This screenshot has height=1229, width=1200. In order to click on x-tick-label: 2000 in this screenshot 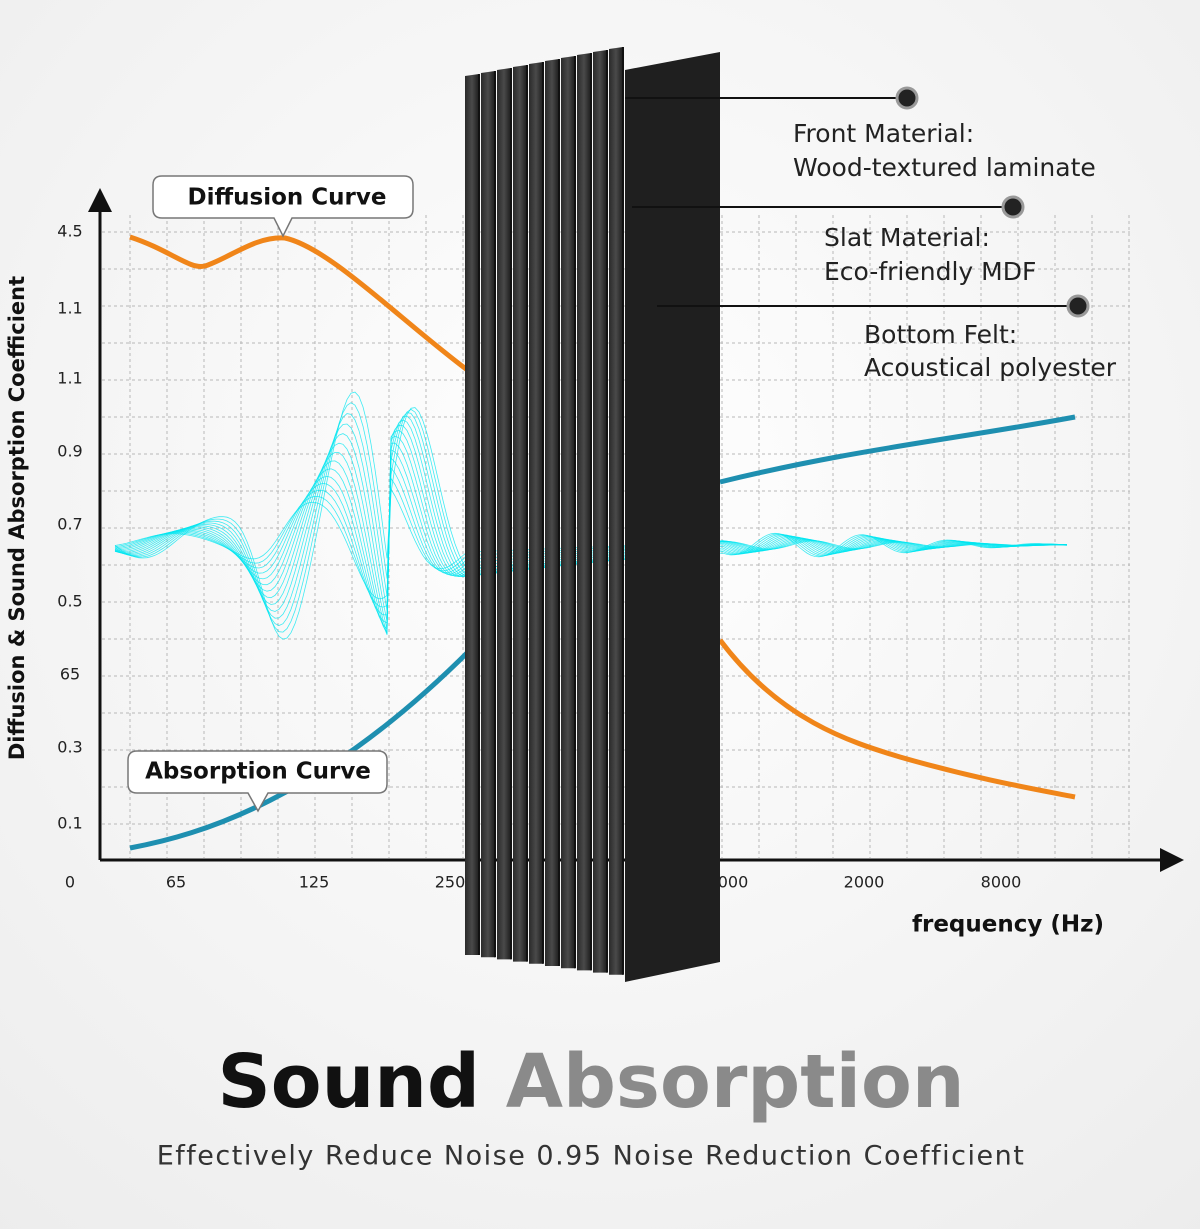, I will do `click(864, 882)`.